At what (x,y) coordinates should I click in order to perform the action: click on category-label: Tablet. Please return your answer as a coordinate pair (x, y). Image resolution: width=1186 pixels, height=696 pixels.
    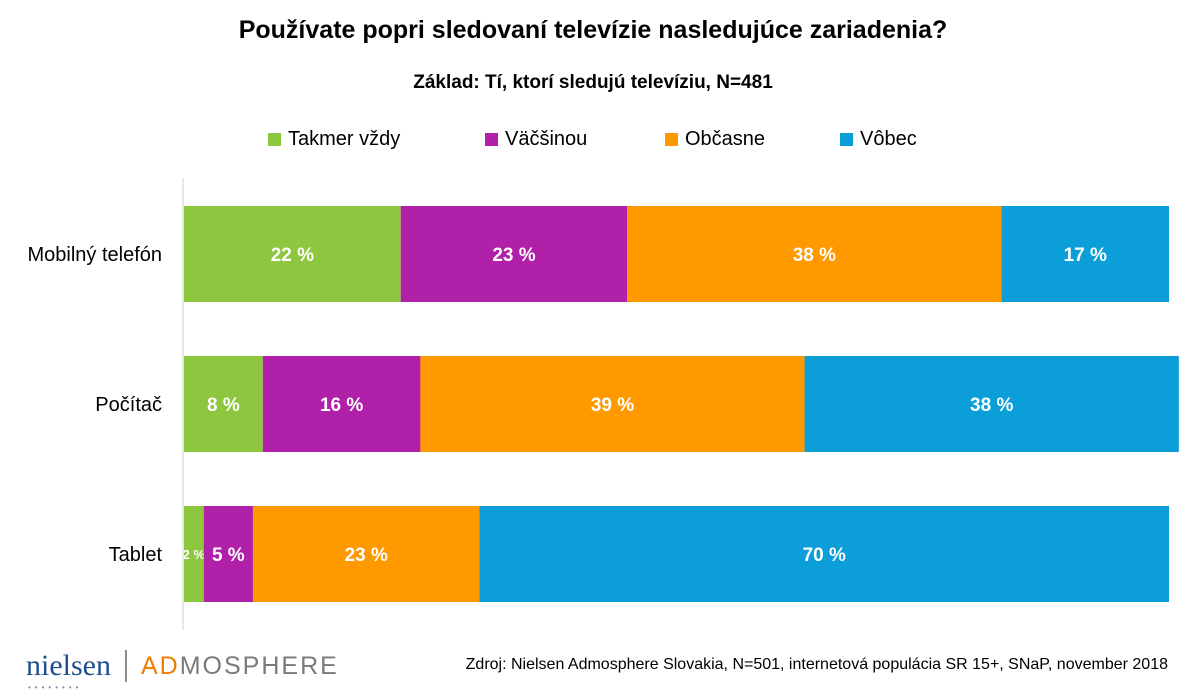
    Looking at the image, I should click on (136, 555).